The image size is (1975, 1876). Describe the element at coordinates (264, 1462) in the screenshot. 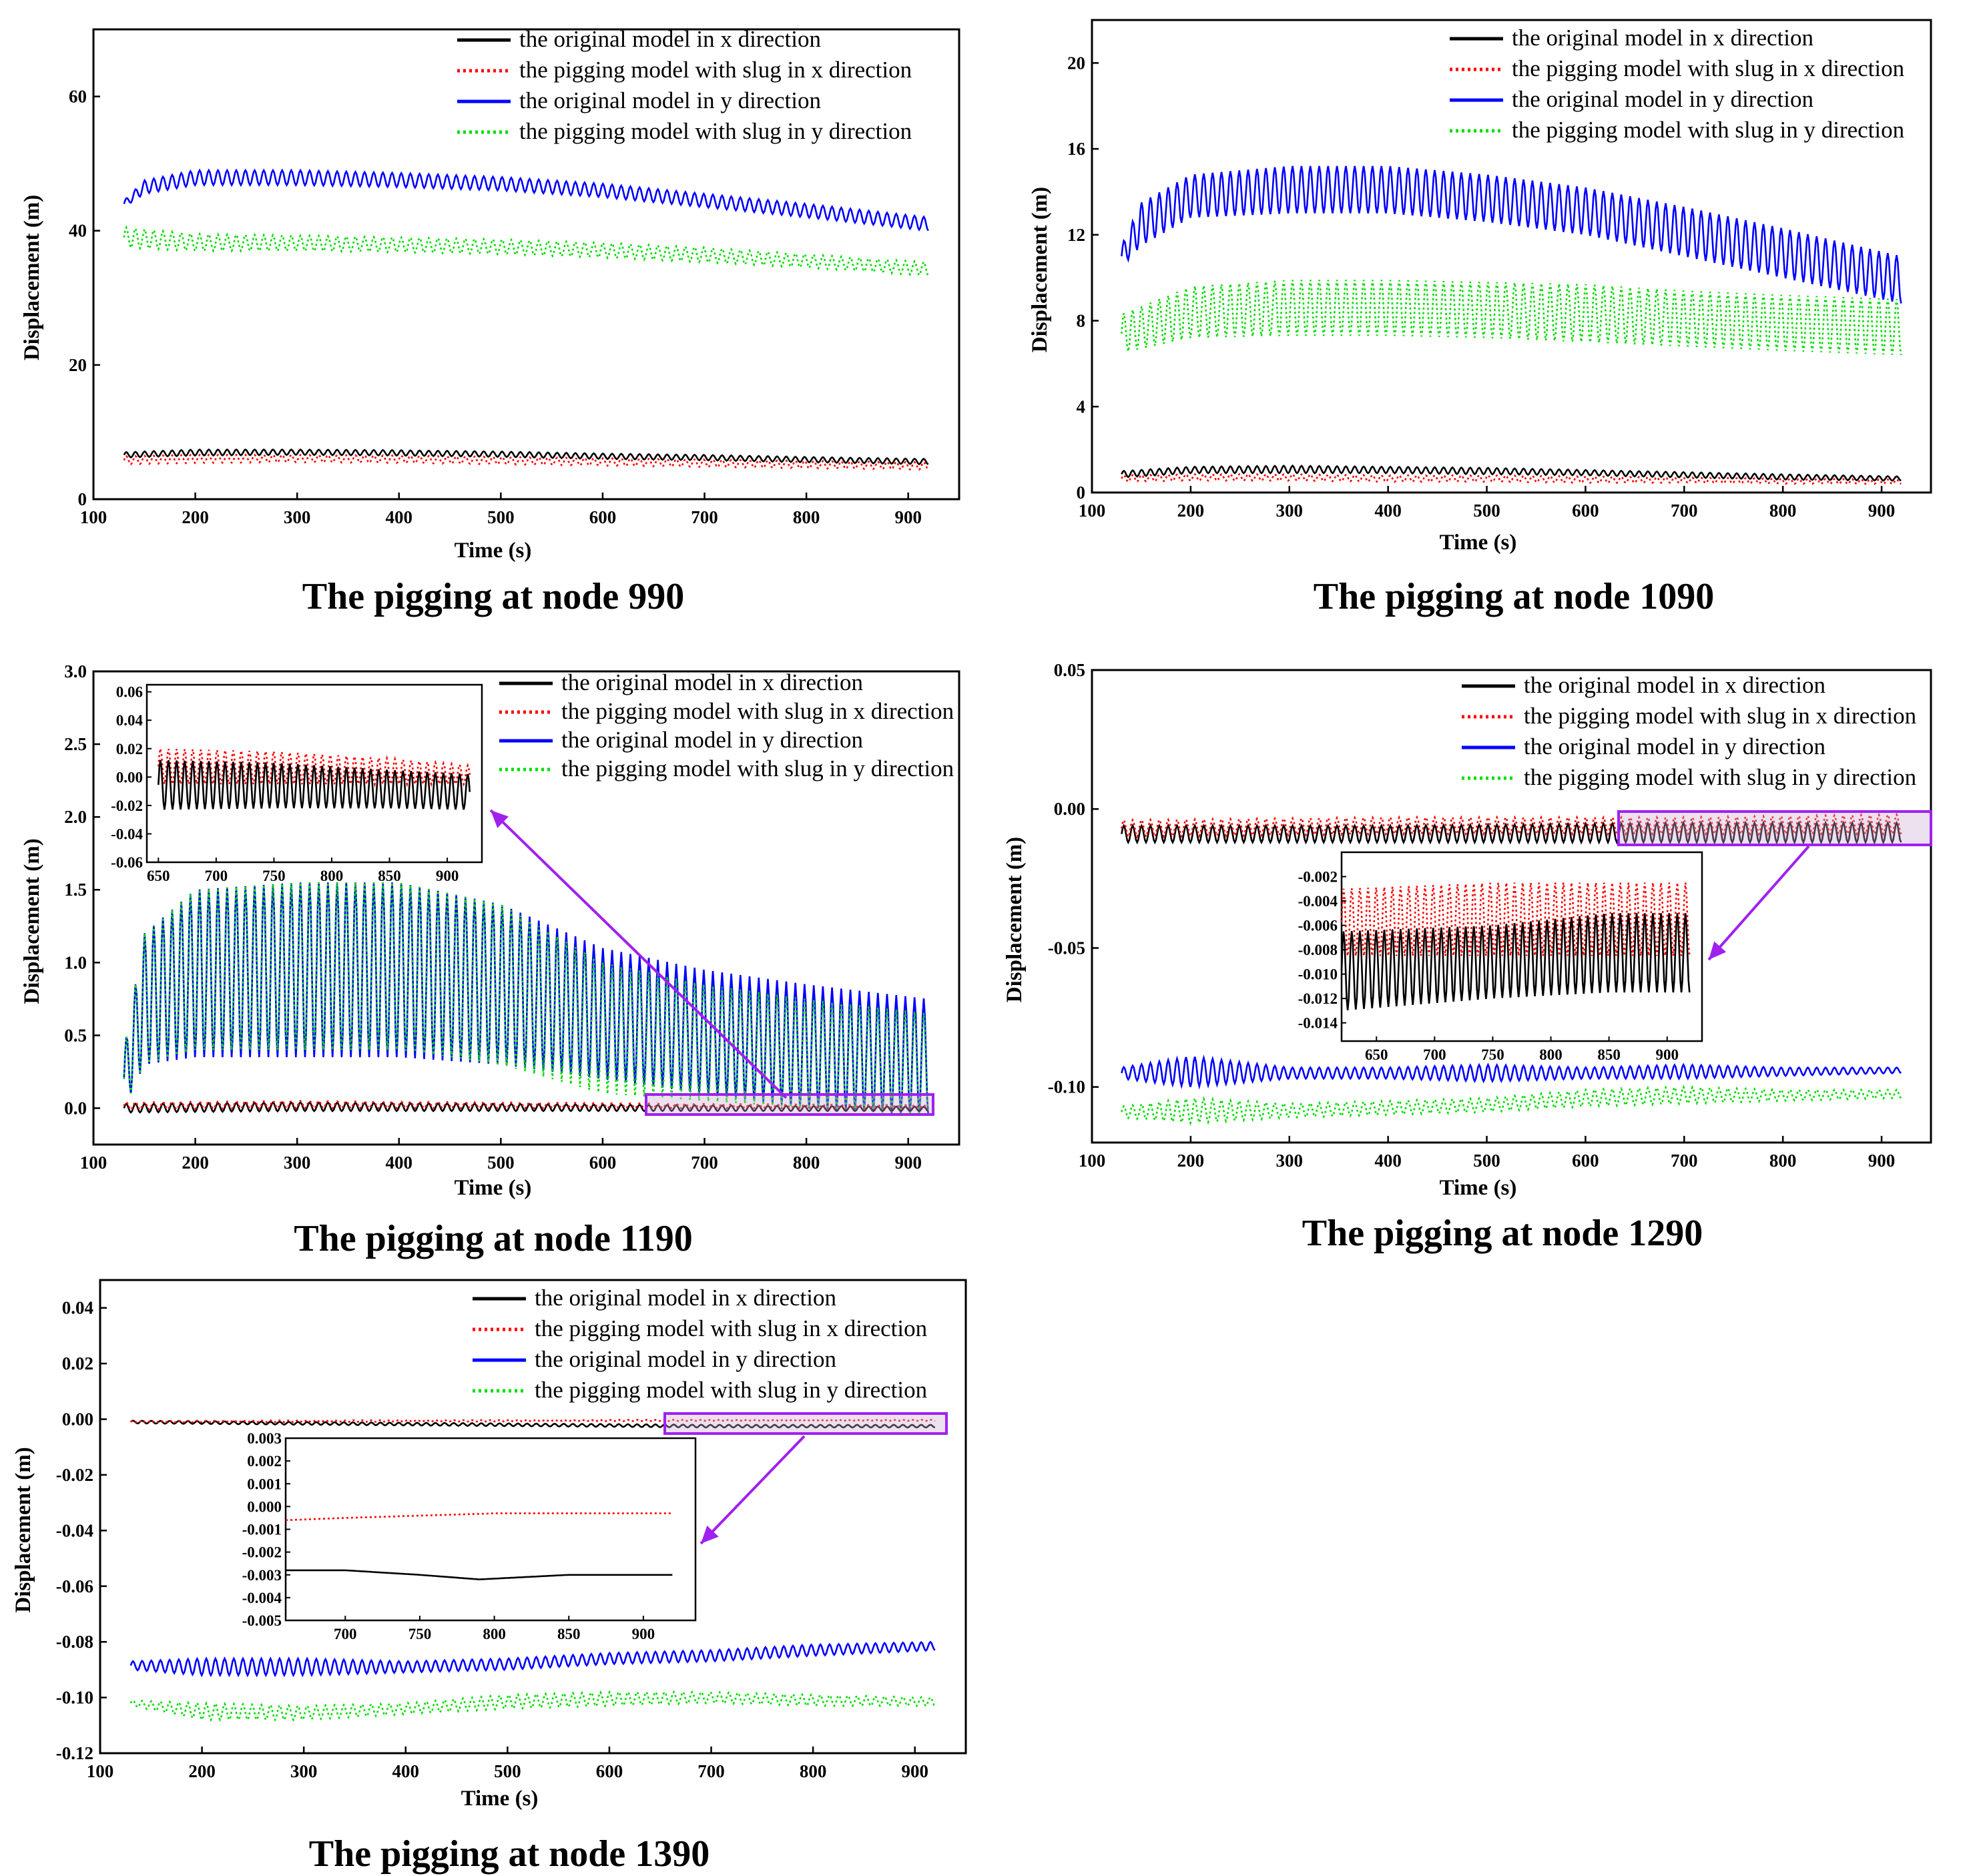

I see `inset-y-tick-label: 0.002` at that location.